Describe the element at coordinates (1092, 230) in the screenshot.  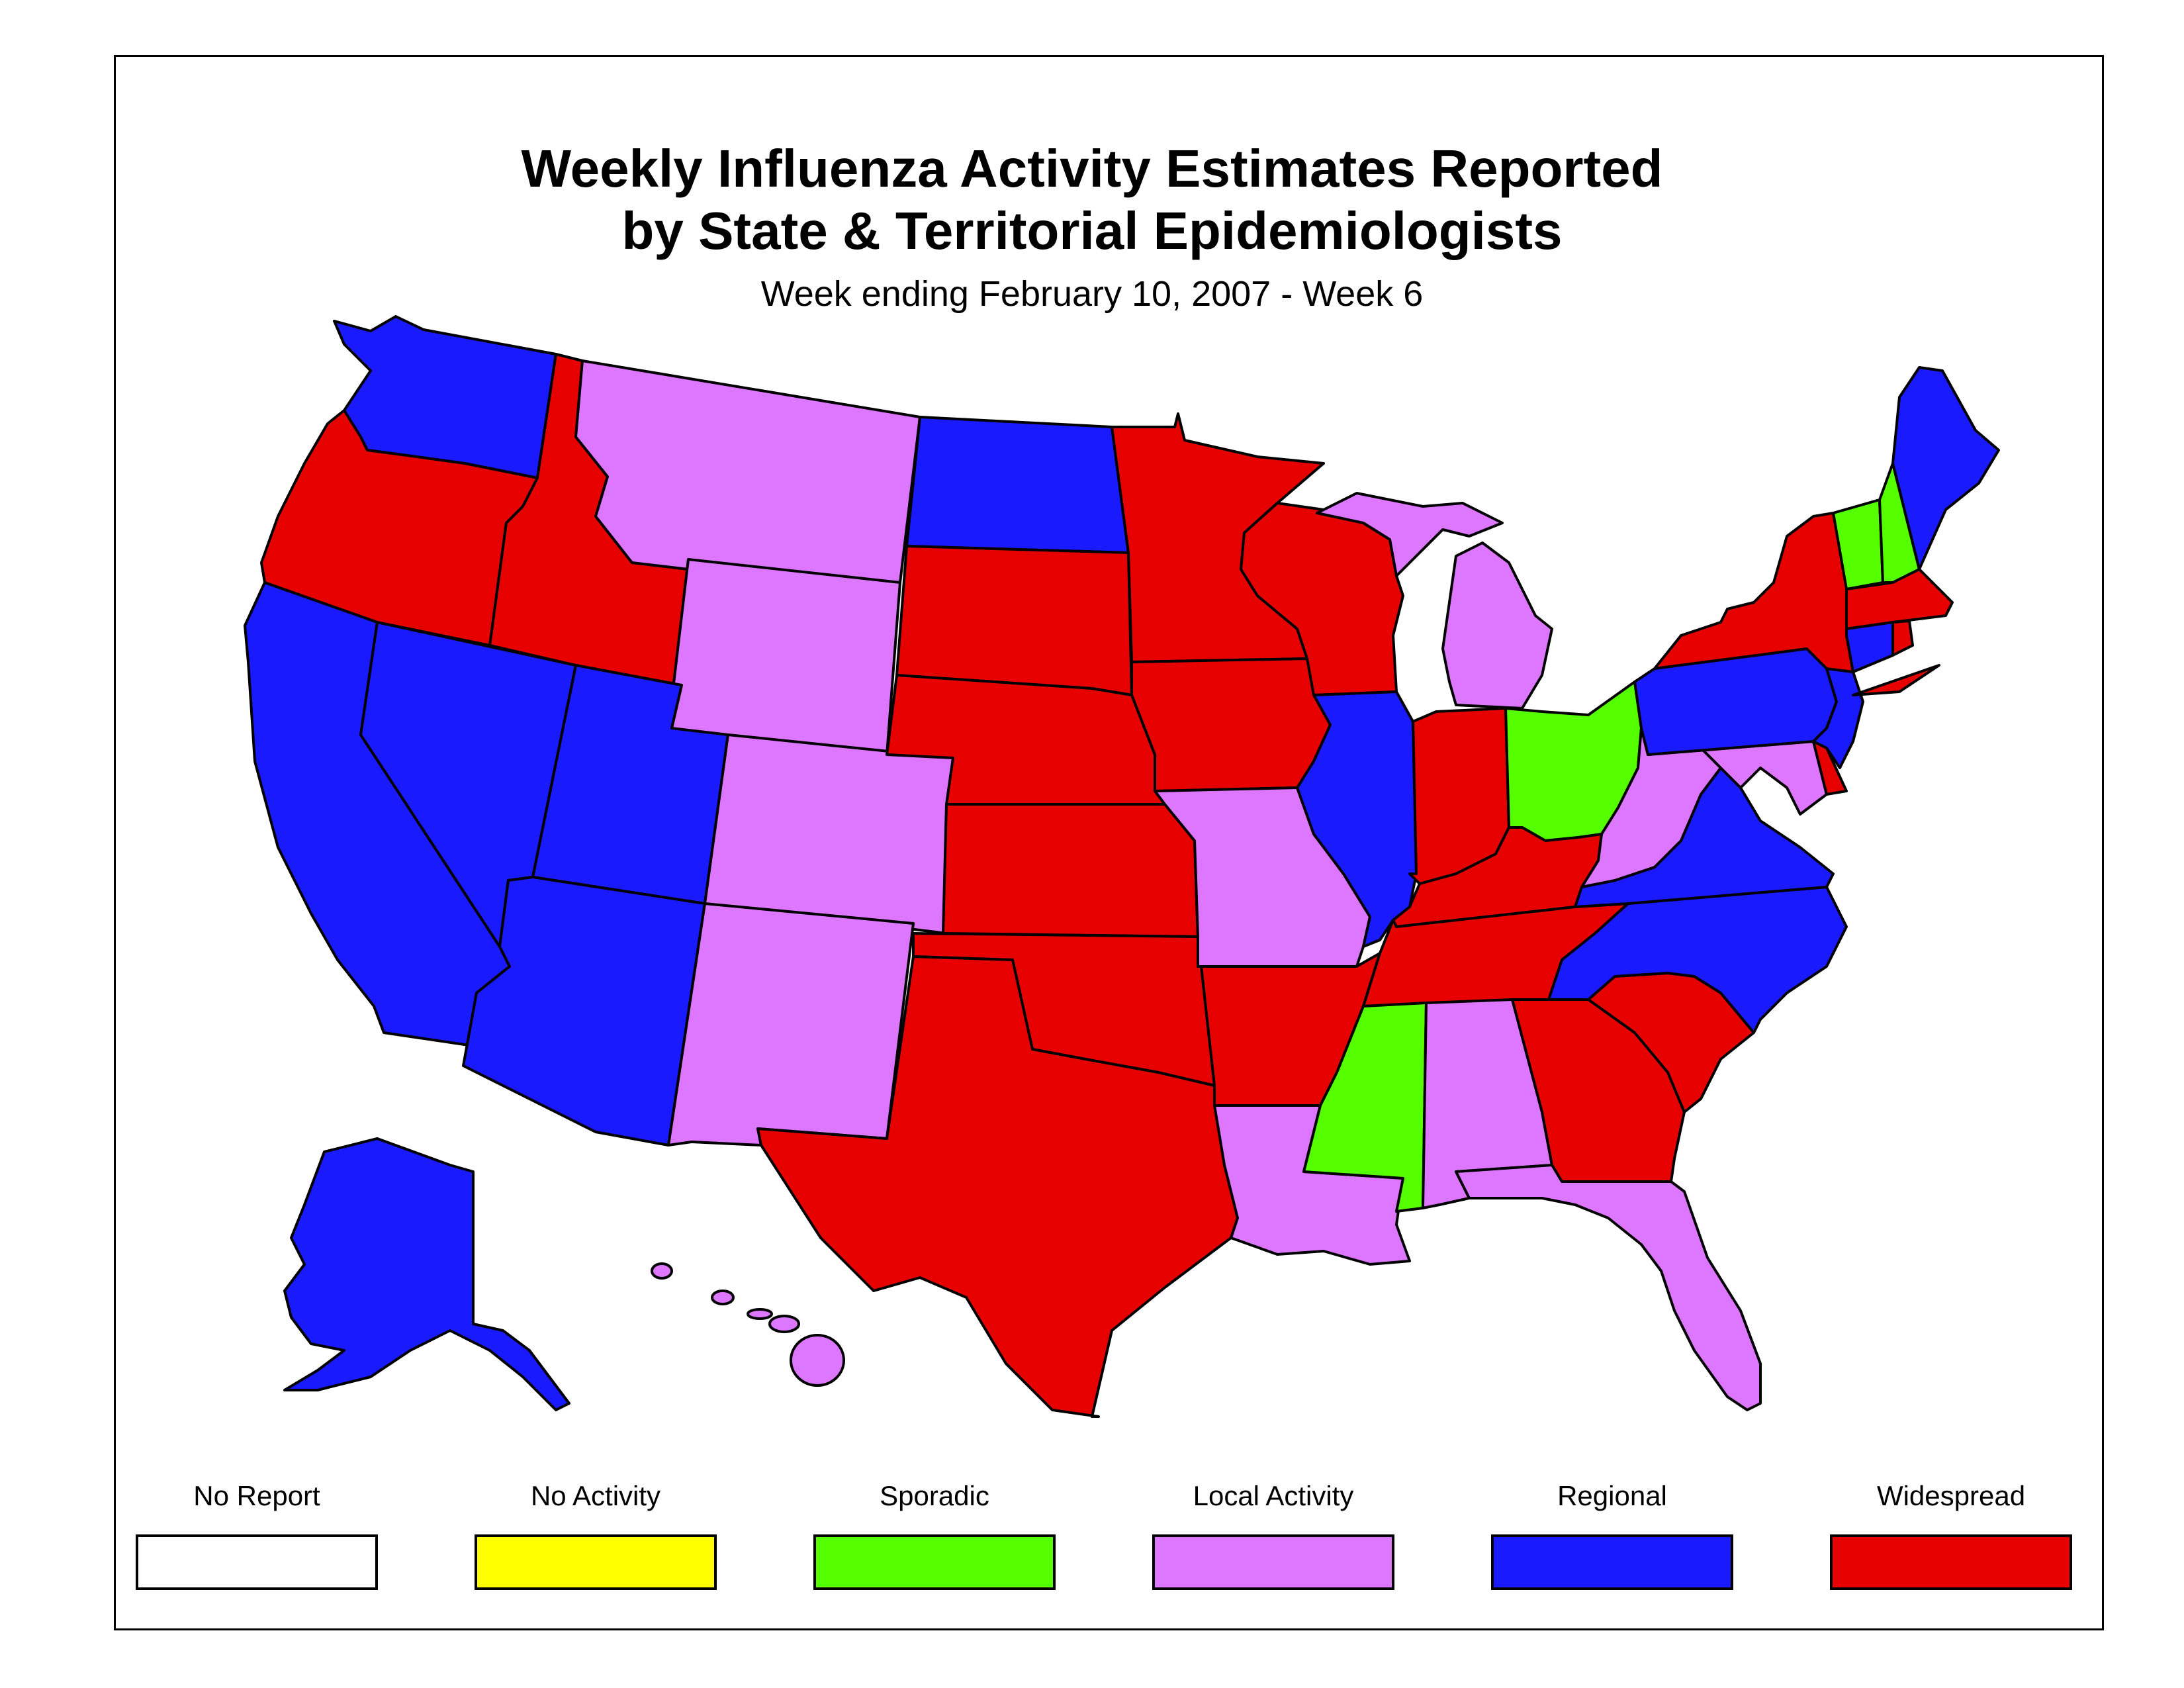
I see `map-title-line-2: by State & Territorial Epidemiologists` at that location.